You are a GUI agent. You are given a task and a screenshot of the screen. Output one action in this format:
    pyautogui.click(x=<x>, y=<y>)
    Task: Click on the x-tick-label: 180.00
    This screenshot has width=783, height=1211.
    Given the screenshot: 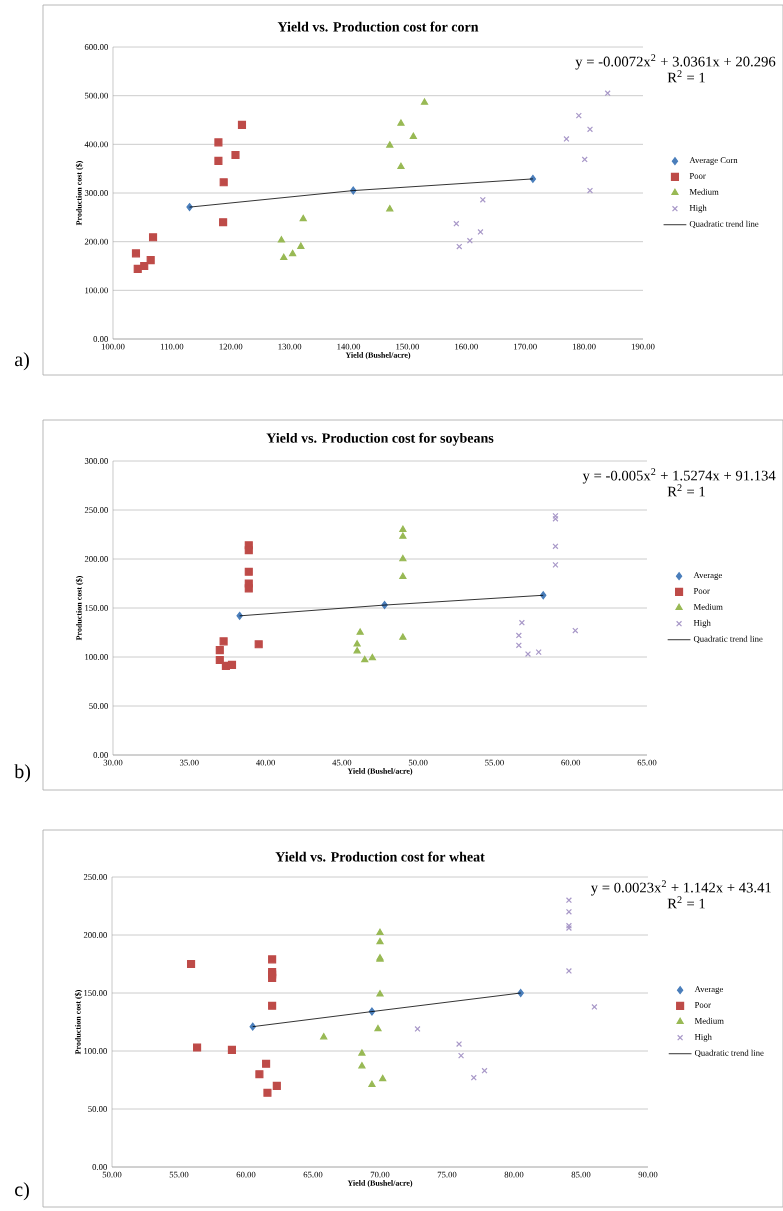 What is the action you would take?
    pyautogui.click(x=584, y=346)
    